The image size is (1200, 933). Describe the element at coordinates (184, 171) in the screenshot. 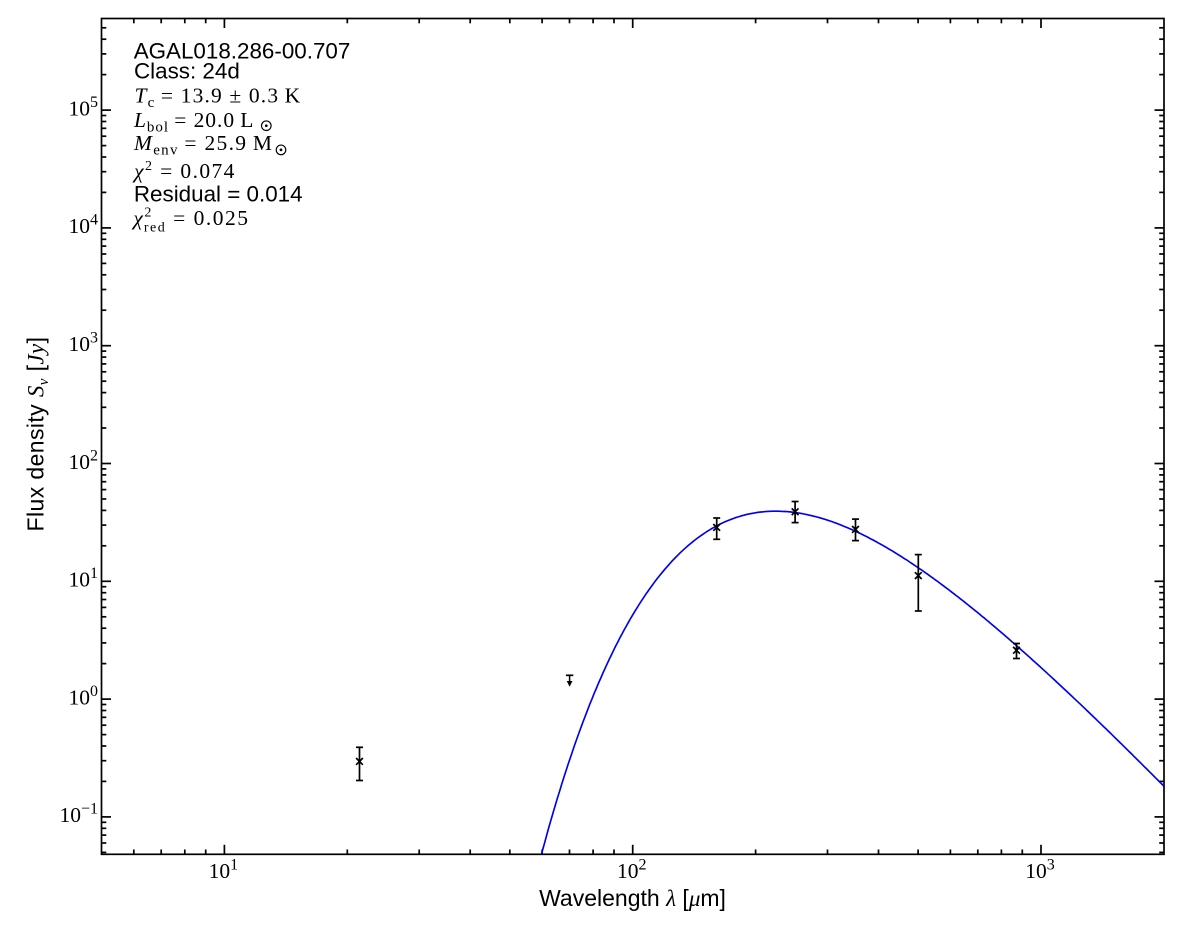

I see `svg-text: χ2 = 0.074` at that location.